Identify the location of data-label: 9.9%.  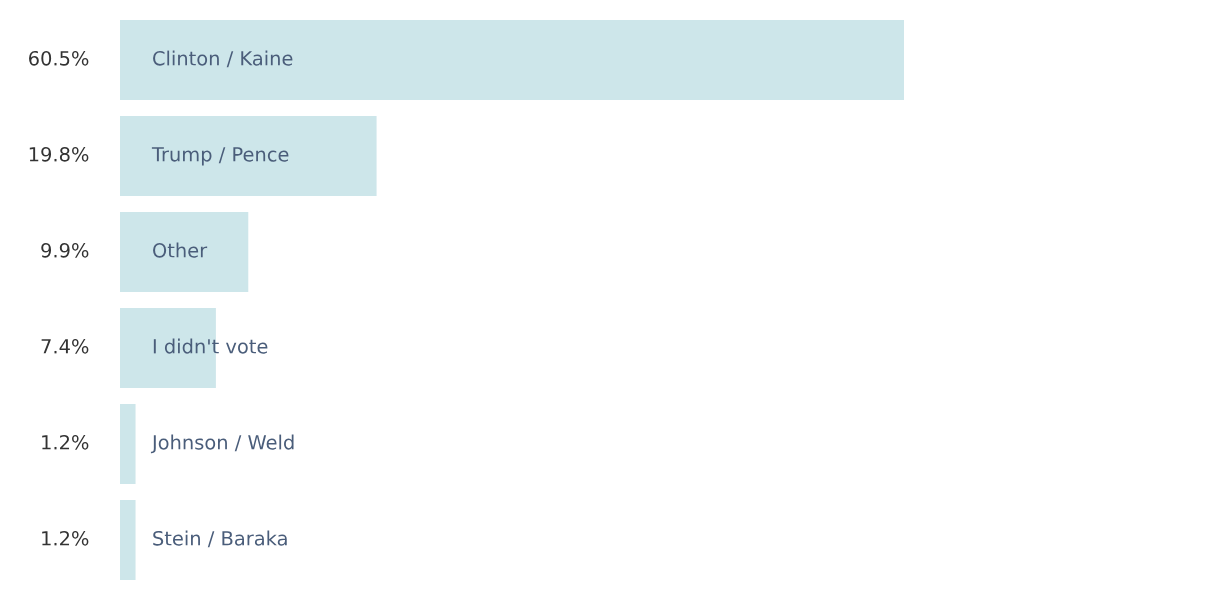
(65, 250).